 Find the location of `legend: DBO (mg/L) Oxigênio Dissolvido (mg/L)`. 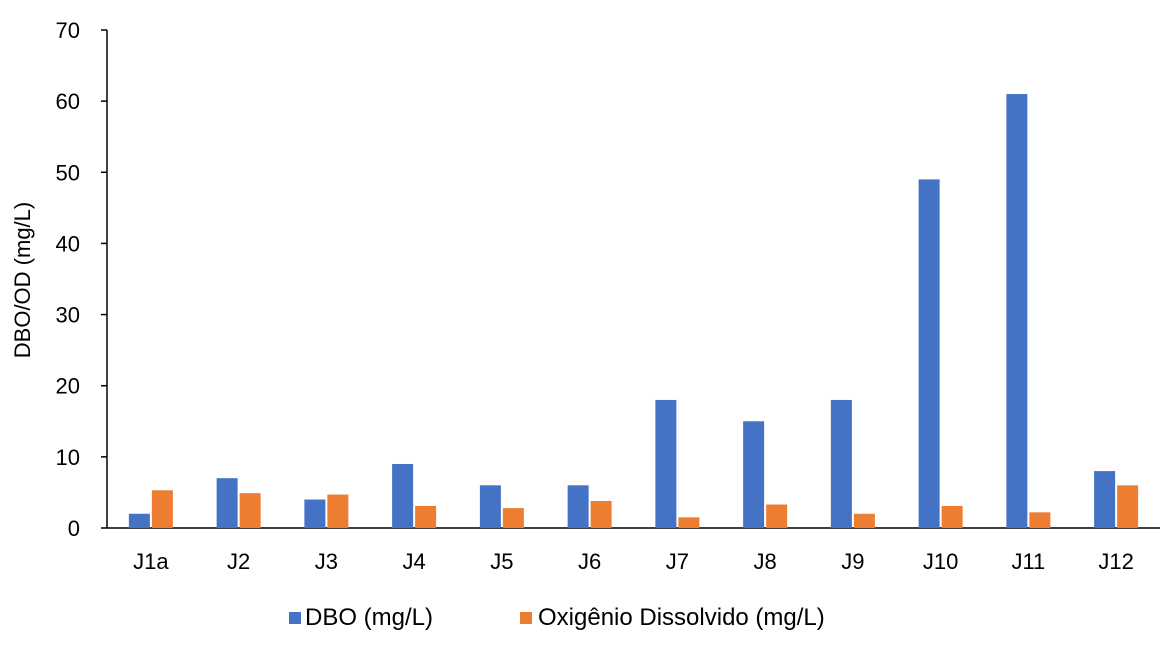

legend: DBO (mg/L) Oxigênio Dissolvido (mg/L) is located at coordinates (557, 617).